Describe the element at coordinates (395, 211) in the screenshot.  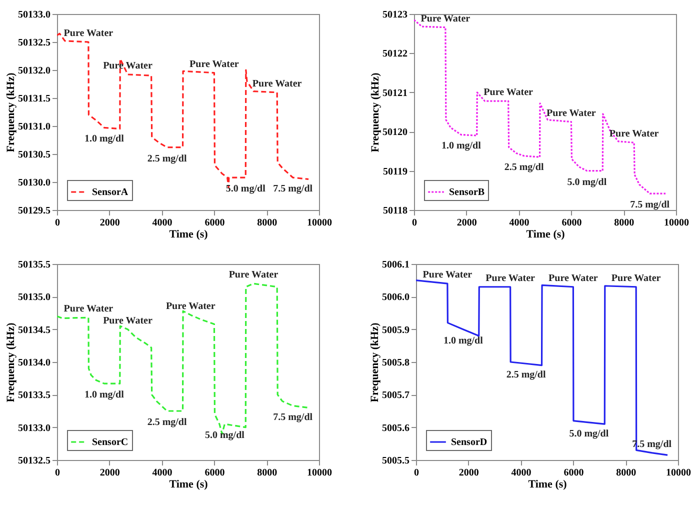
I see `y-tick-label: 50118` at that location.